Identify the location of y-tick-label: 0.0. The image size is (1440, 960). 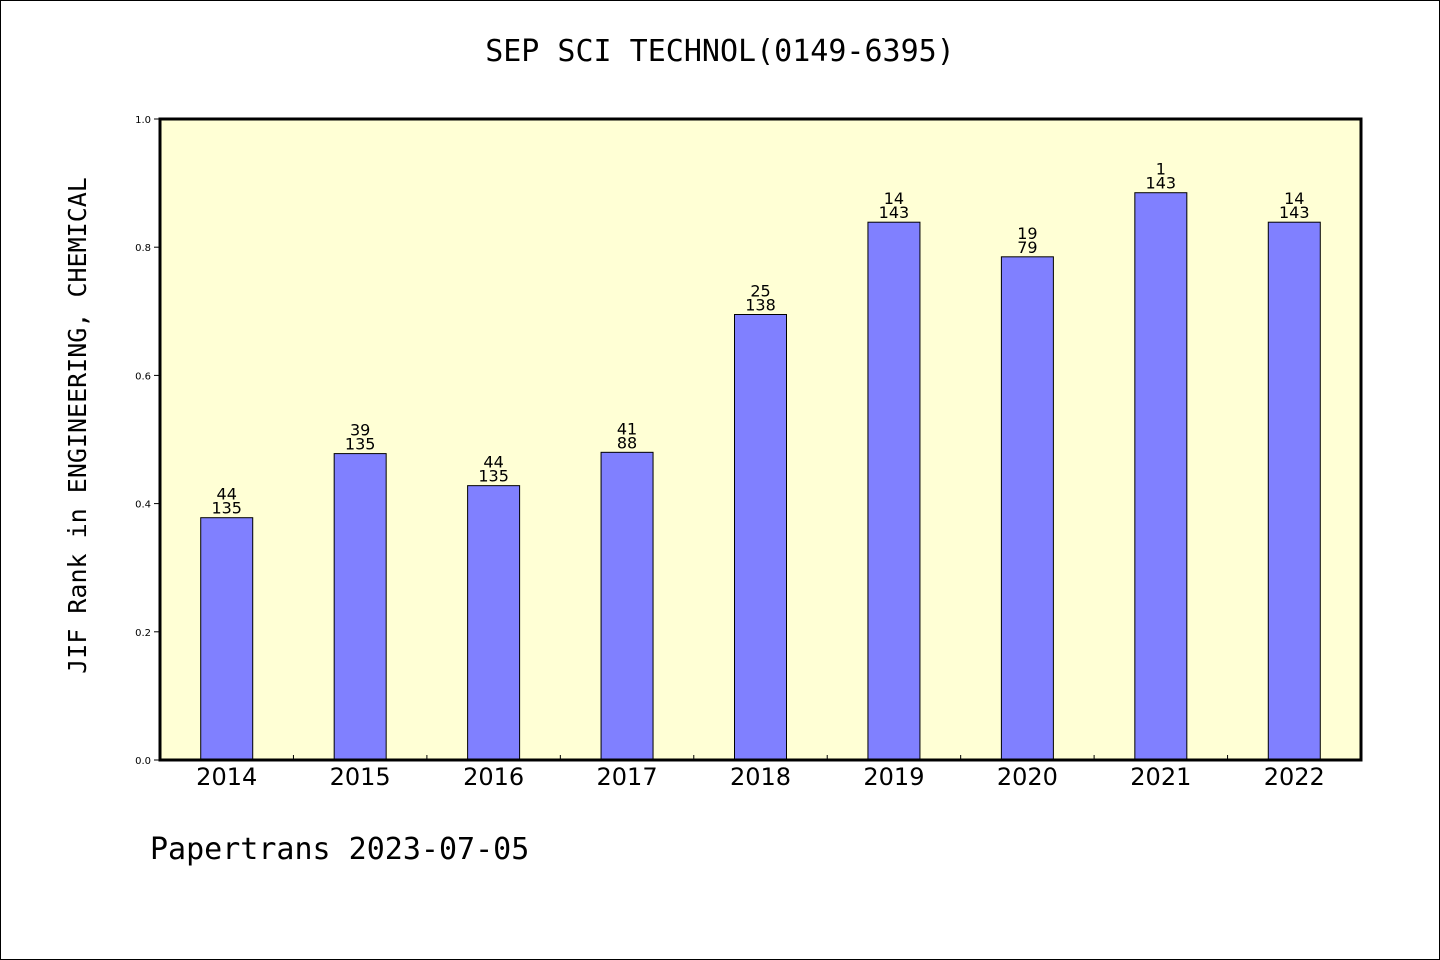
(143, 761).